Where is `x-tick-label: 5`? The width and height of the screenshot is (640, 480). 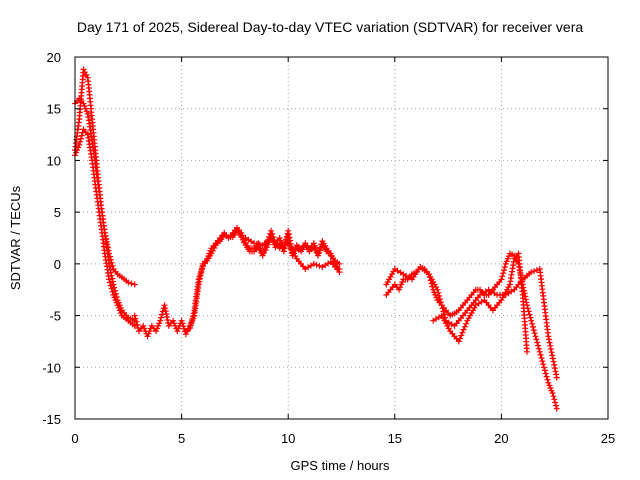
x-tick-label: 5 is located at coordinates (181, 438).